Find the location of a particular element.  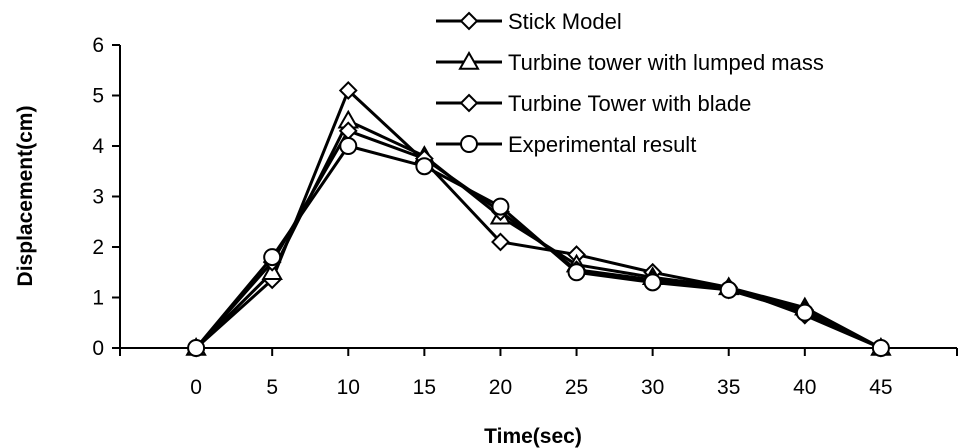

x-axis-title: Time(sec) is located at coordinates (533, 436).